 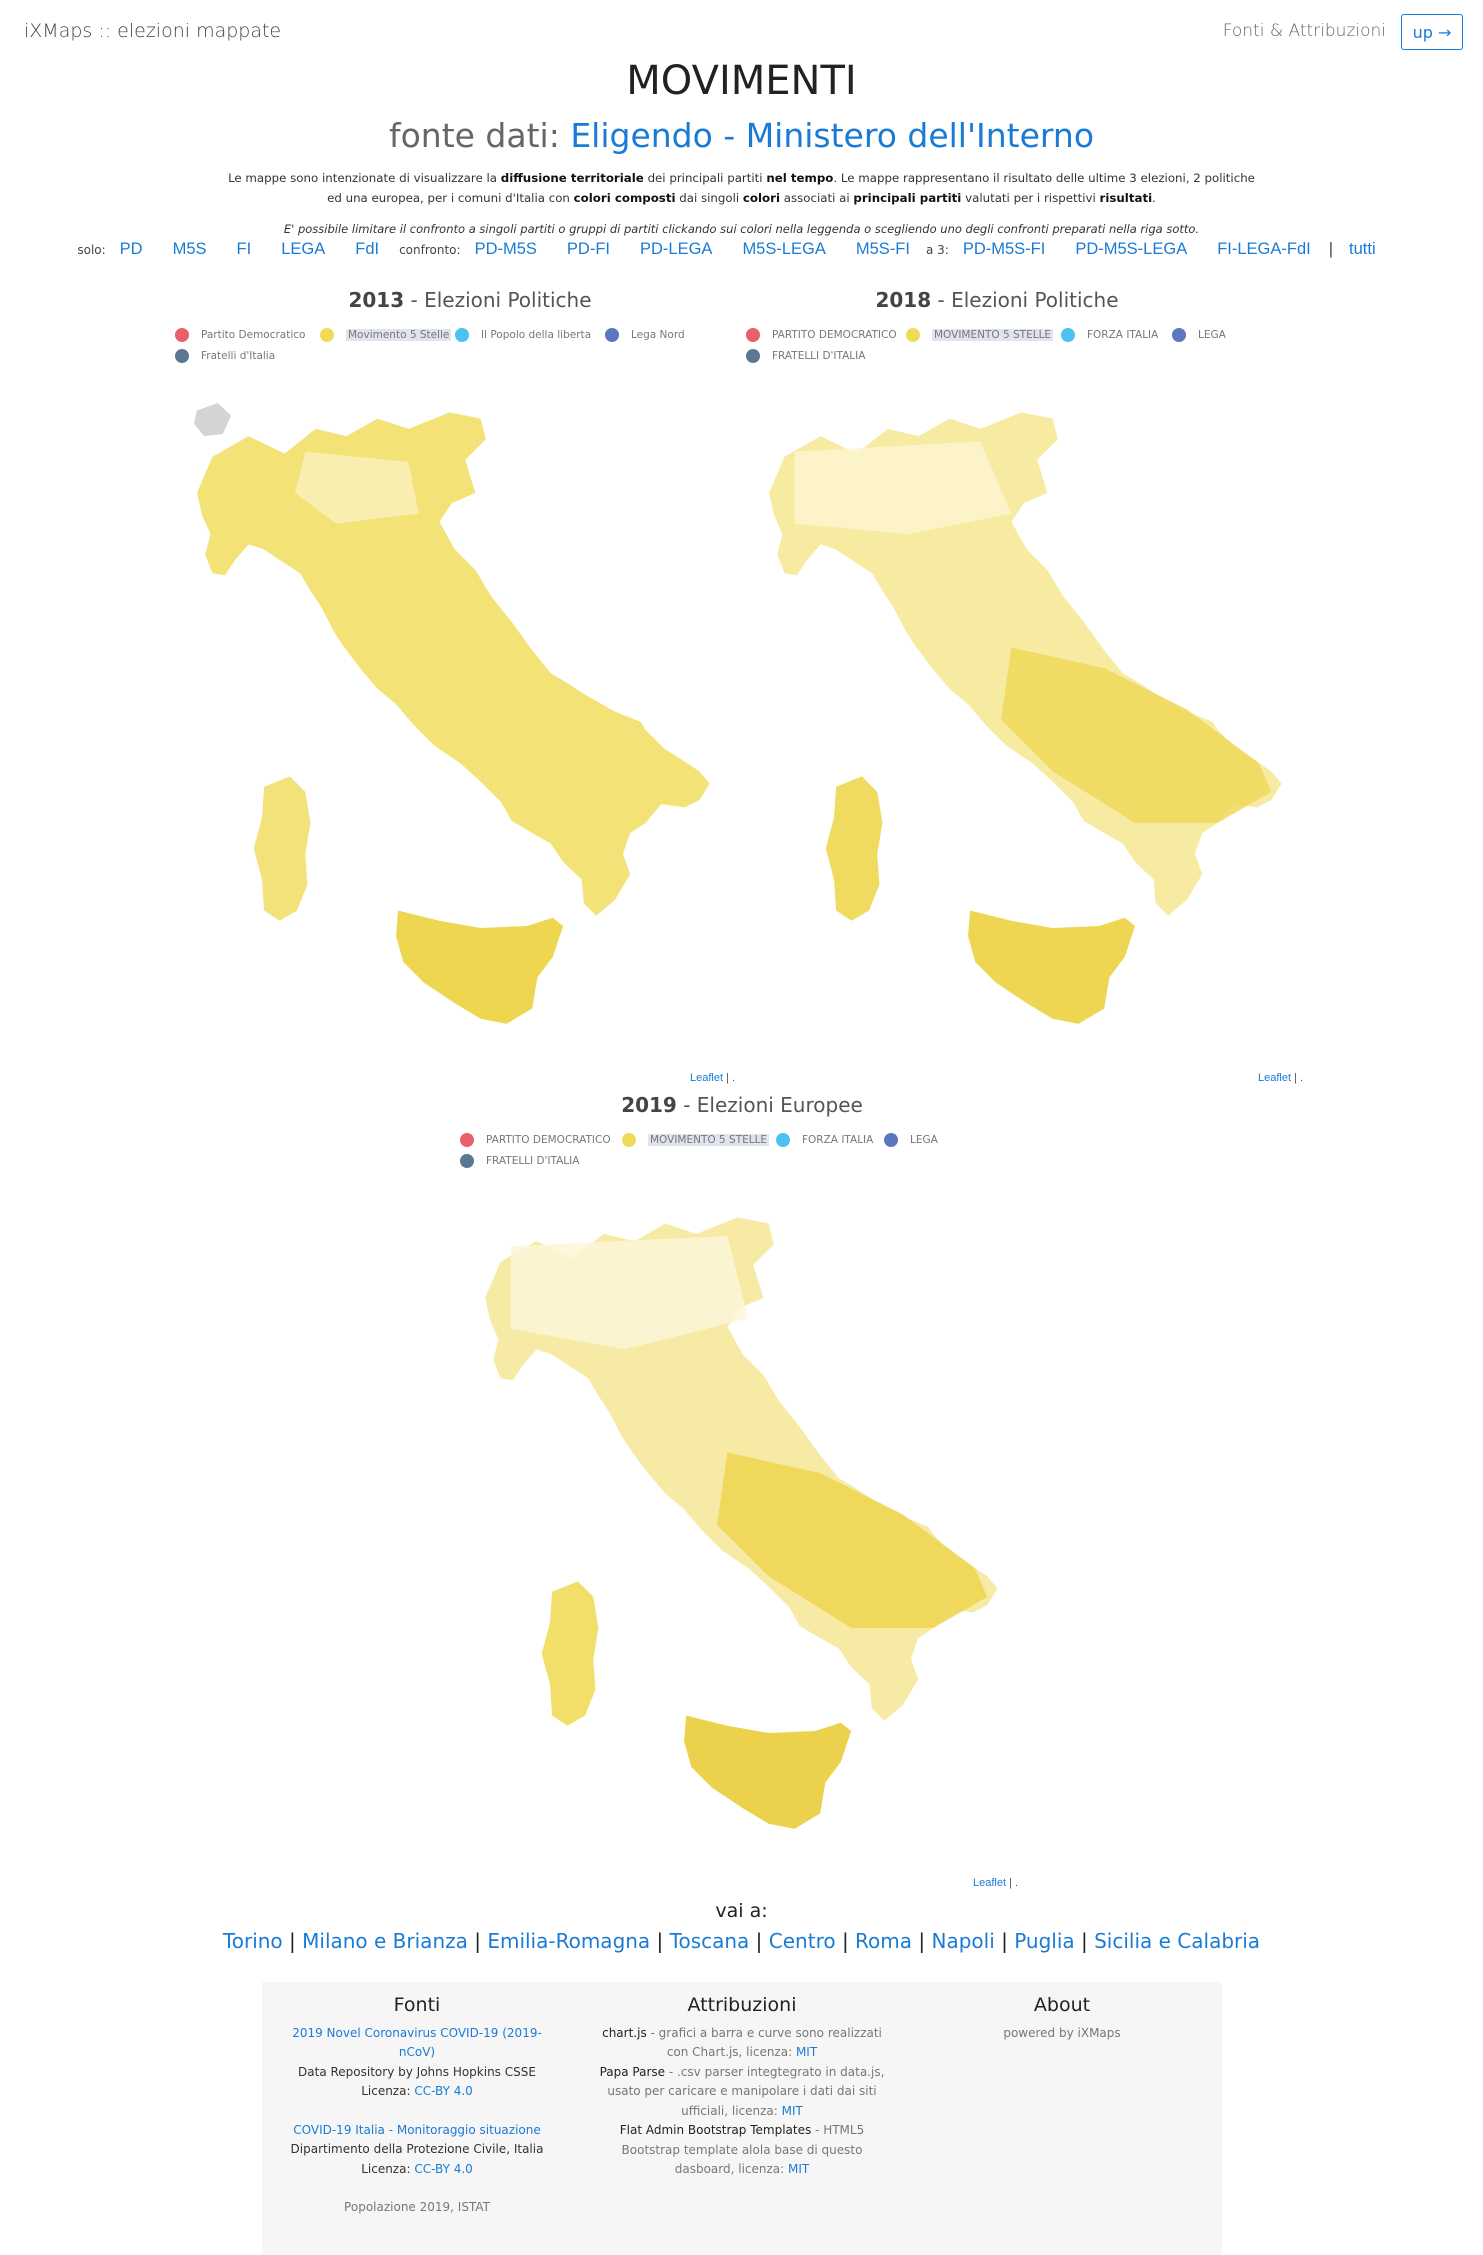 I want to click on page-title: MOVIMENTI, so click(x=741, y=81).